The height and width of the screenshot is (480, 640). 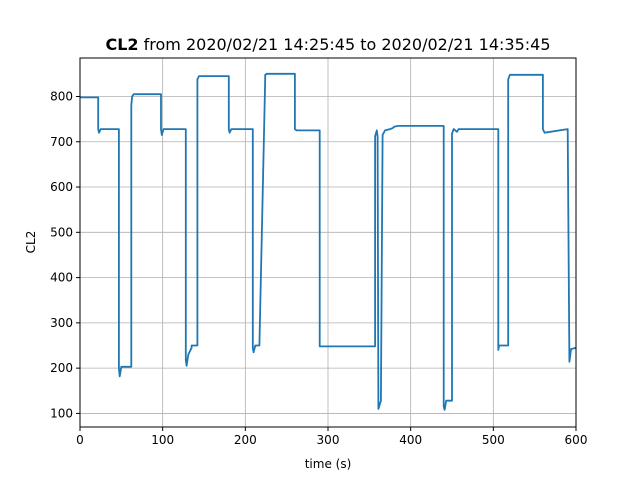 What do you see at coordinates (61, 142) in the screenshot?
I see `y-tick-label: 700` at bounding box center [61, 142].